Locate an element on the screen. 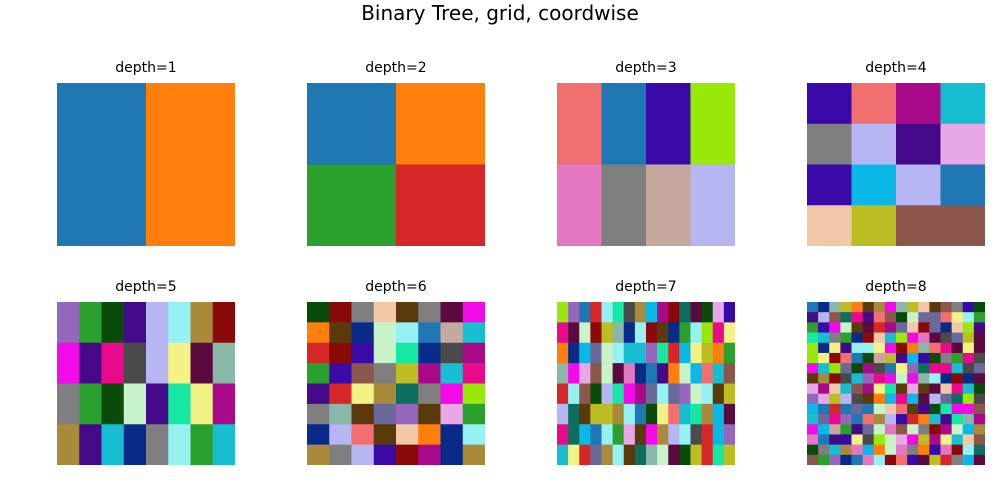  panel-title: depth=3 is located at coordinates (646, 68).